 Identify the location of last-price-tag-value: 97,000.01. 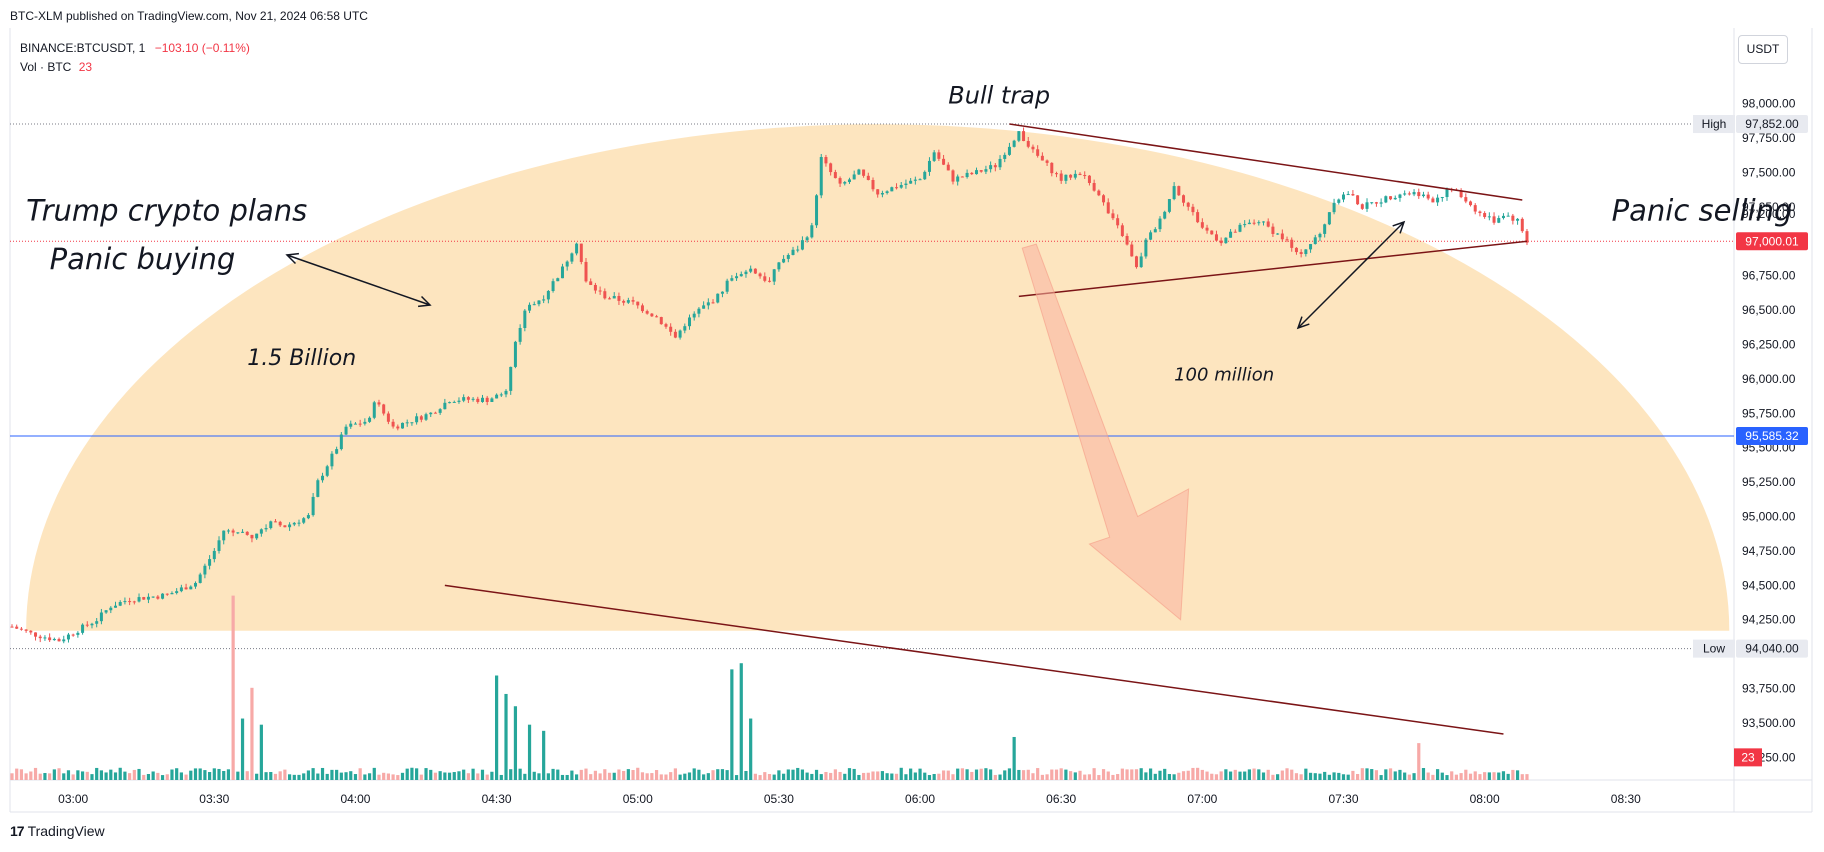
(1772, 241).